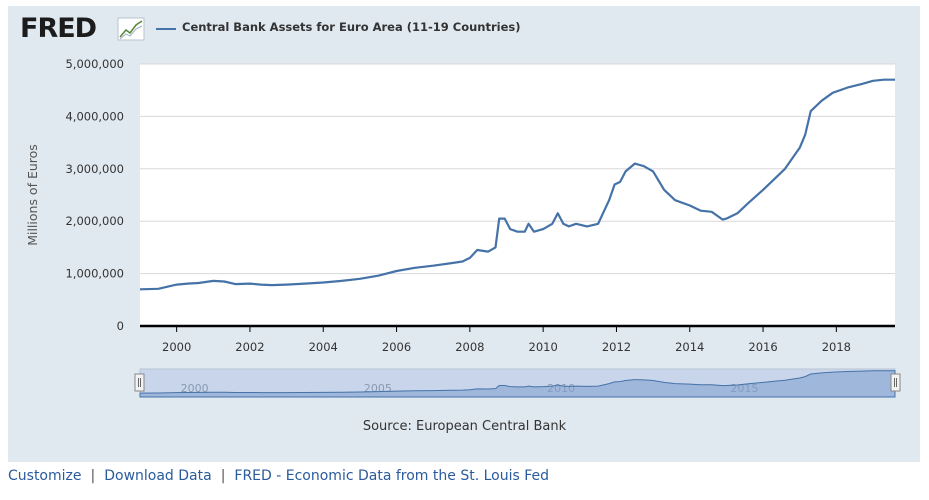  I want to click on x-tick-label: 2006, so click(396, 347).